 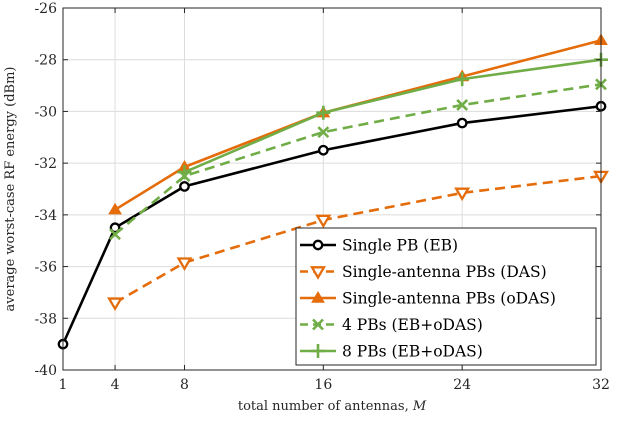 What do you see at coordinates (444, 272) in the screenshot?
I see `legend-label: Single-antenna PBs (DAS)` at bounding box center [444, 272].